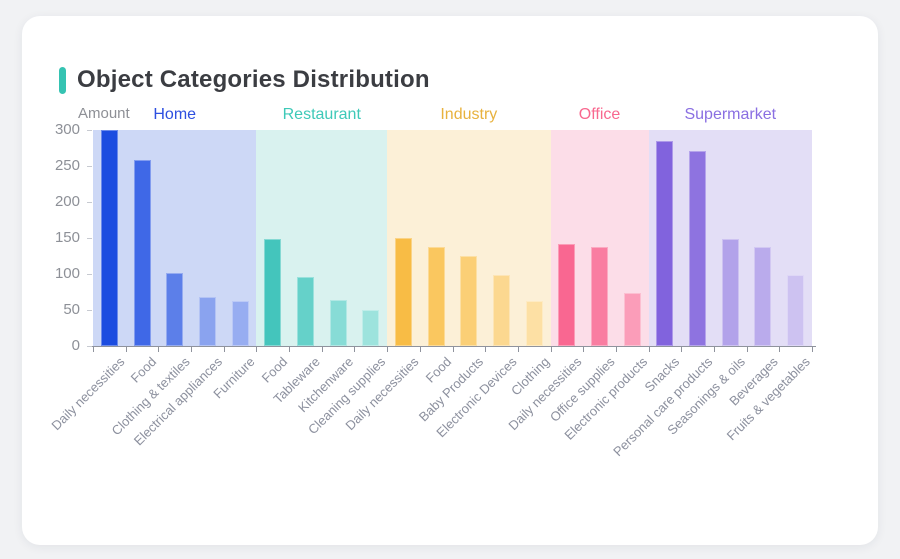 The width and height of the screenshot is (900, 559). Describe the element at coordinates (62, 80) in the screenshot. I see `title-accent-bar` at that location.